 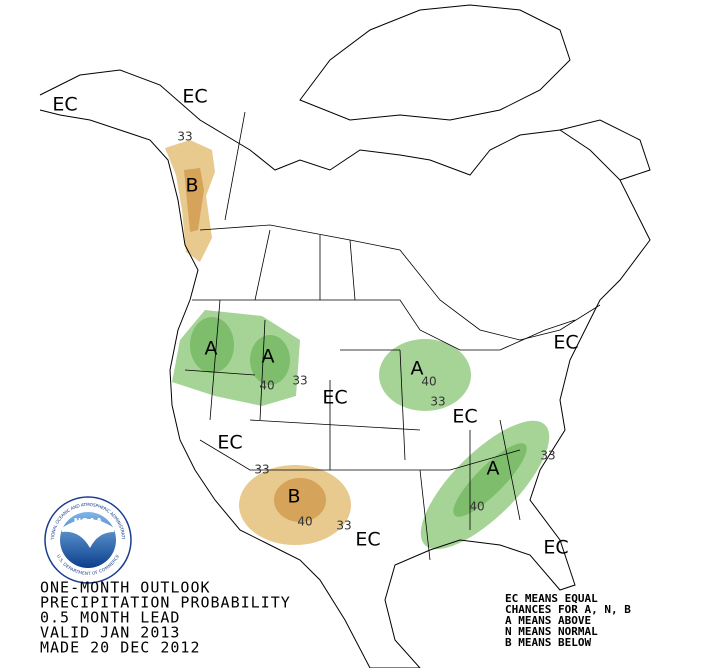 What do you see at coordinates (120, 648) in the screenshot?
I see `title-line: MADE 20 DEC 2012` at bounding box center [120, 648].